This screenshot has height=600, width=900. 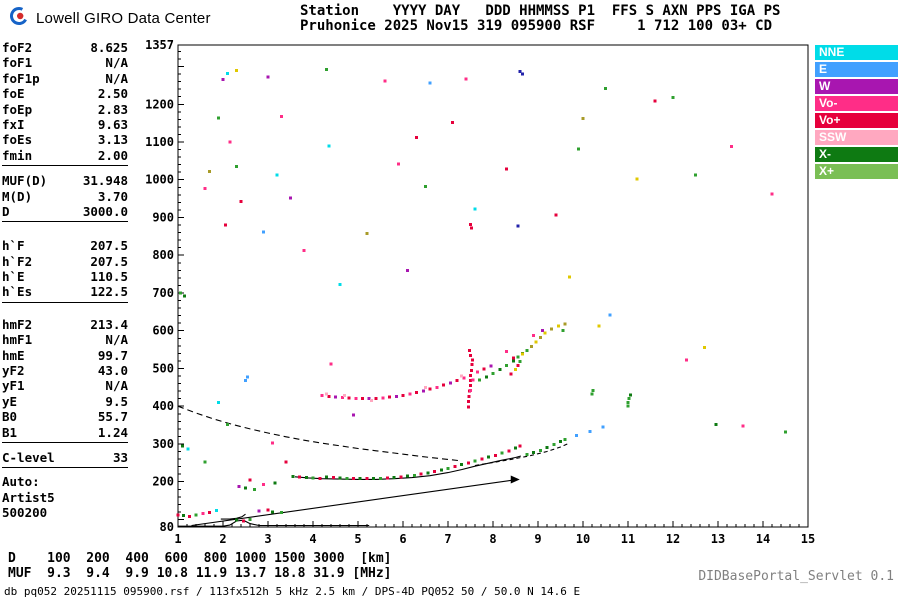 I want to click on param-row: h`F2 207.5, so click(x=65, y=261).